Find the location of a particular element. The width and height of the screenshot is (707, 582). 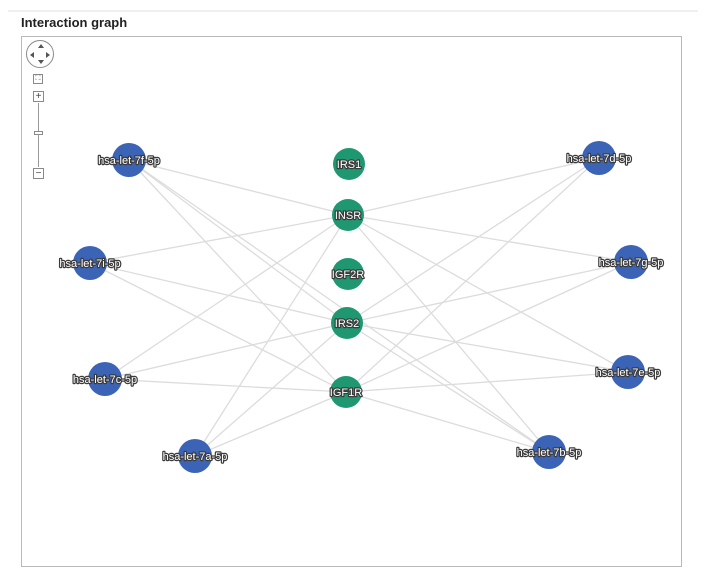

node-label-hsa-let-7c-5p: hsa-let-7c-5p is located at coordinates (105, 380).